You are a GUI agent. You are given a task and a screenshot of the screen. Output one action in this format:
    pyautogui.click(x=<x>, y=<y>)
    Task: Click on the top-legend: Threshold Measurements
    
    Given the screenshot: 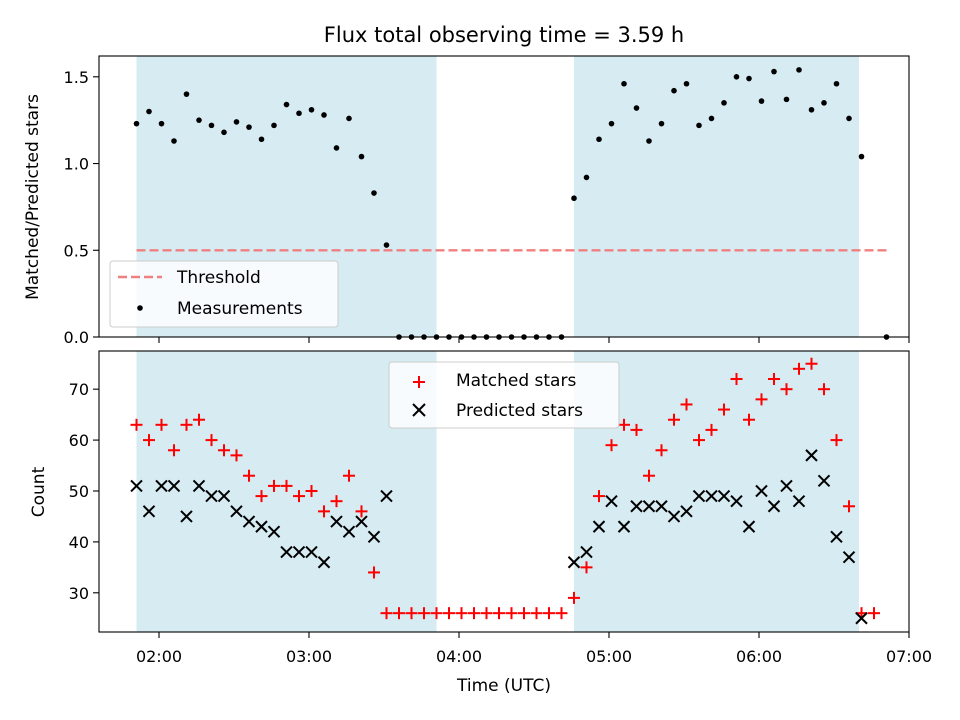 What is the action you would take?
    pyautogui.click(x=224, y=294)
    